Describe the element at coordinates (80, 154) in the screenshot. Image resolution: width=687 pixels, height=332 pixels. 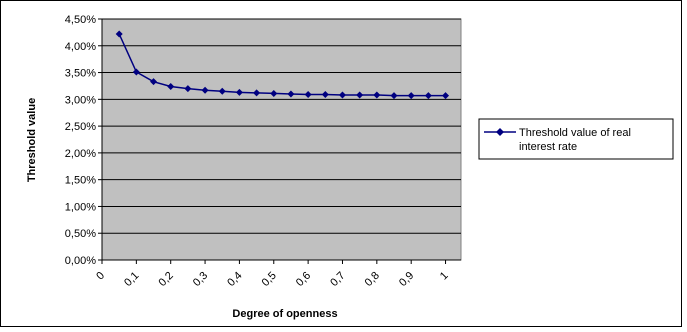
I see `y-tick-label: 2,00%` at that location.